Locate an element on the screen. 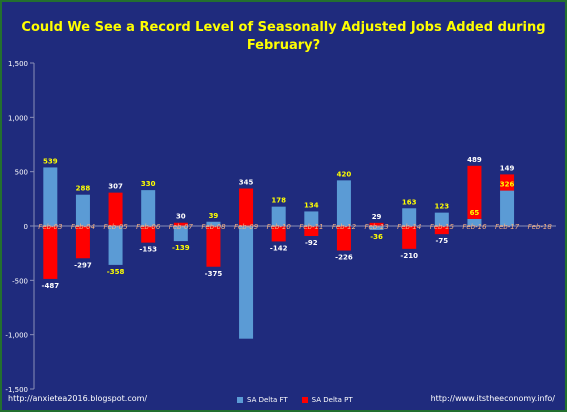 The width and height of the screenshot is (567, 412). category-label: Feb-13 is located at coordinates (376, 227).